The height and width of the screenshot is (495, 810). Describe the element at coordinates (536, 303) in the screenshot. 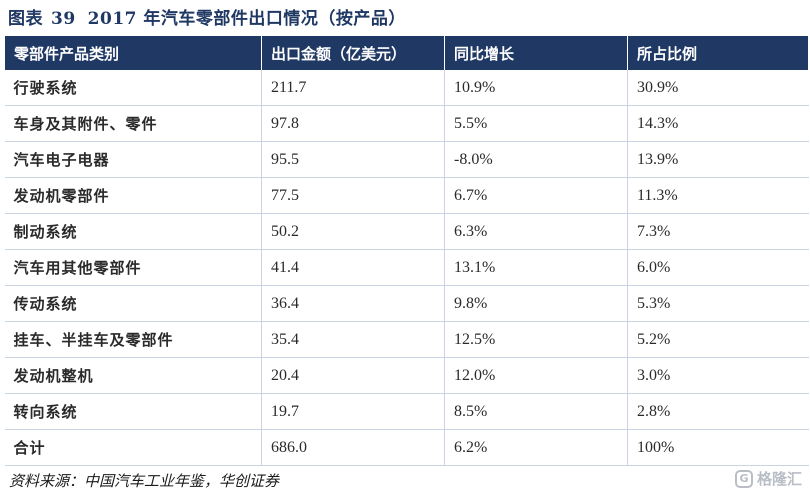

I see `yoy-growth-cell: 9.8%` at that location.